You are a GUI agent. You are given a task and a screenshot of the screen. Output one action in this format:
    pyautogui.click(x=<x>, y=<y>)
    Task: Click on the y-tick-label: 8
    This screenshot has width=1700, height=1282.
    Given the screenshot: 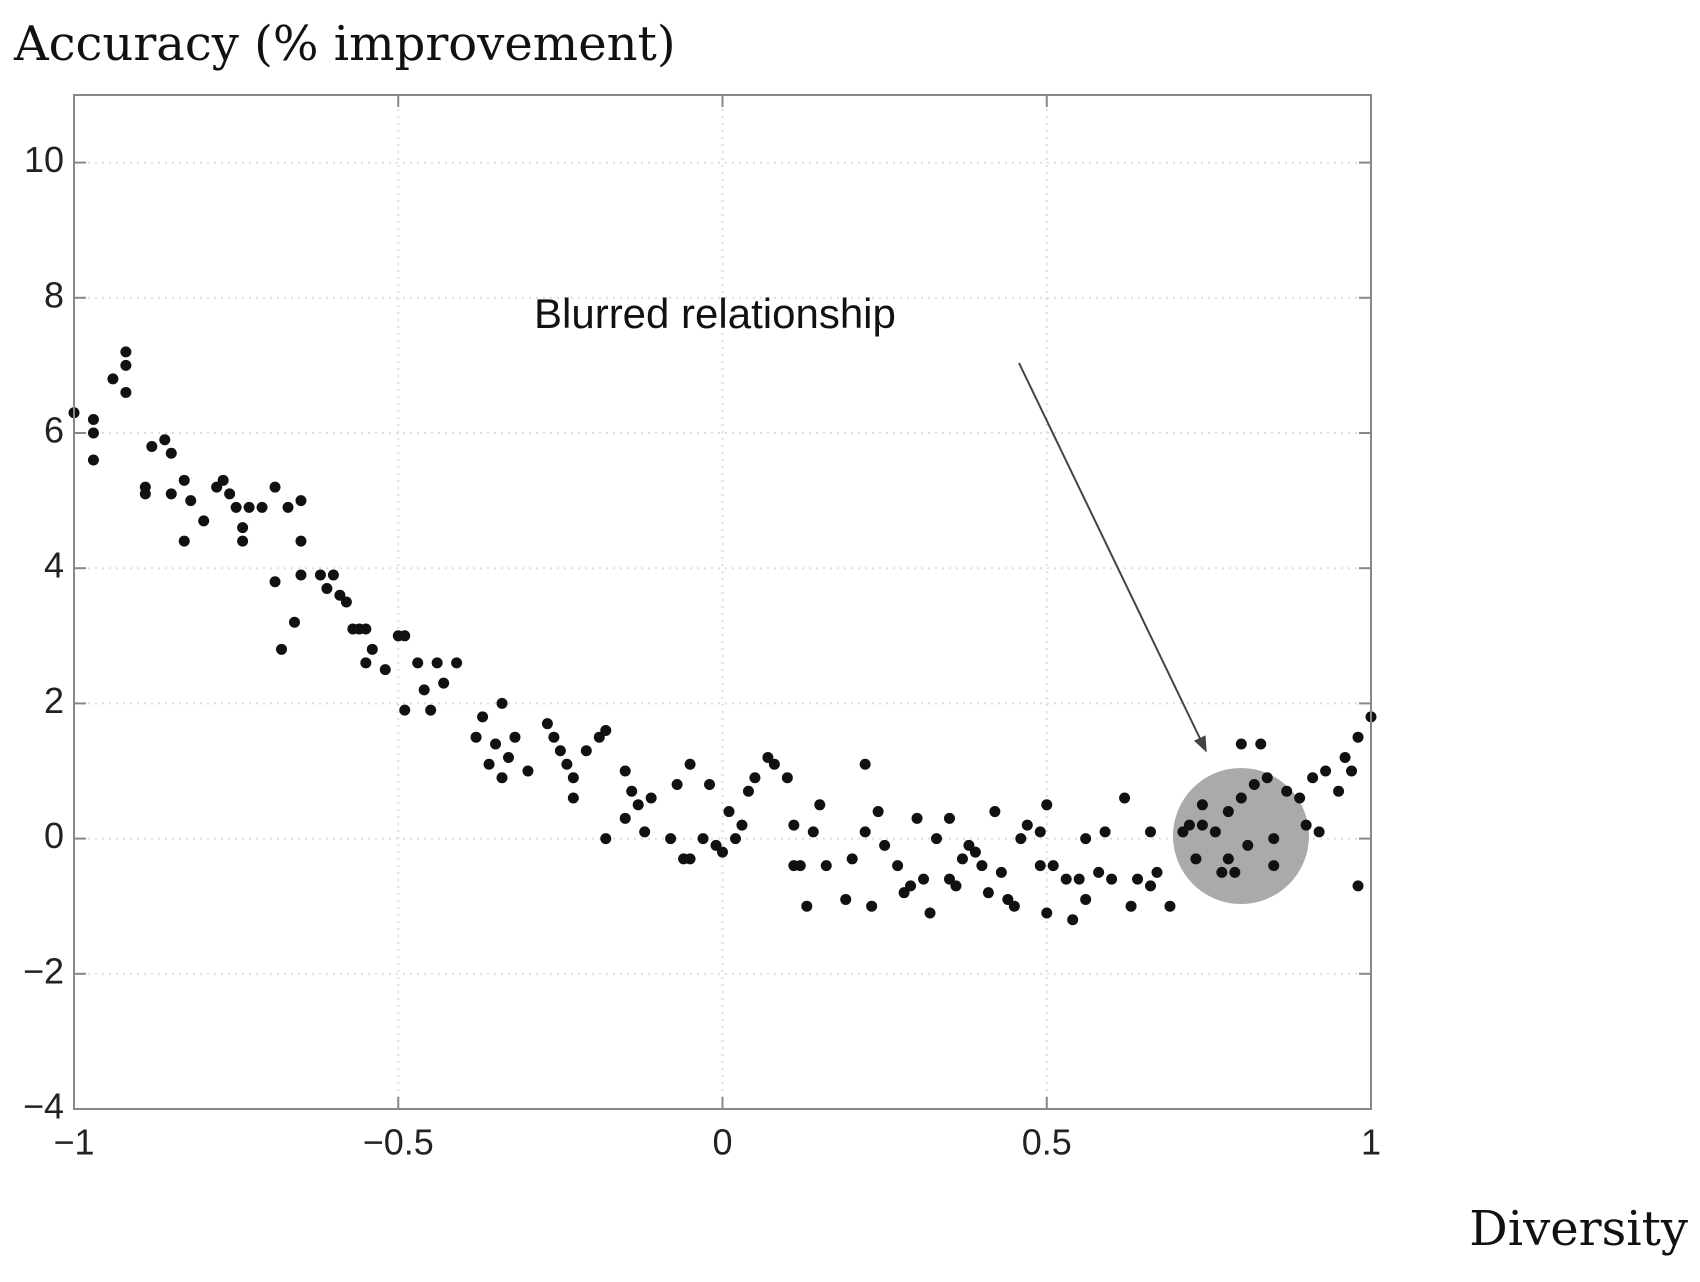 What is the action you would take?
    pyautogui.click(x=54, y=294)
    